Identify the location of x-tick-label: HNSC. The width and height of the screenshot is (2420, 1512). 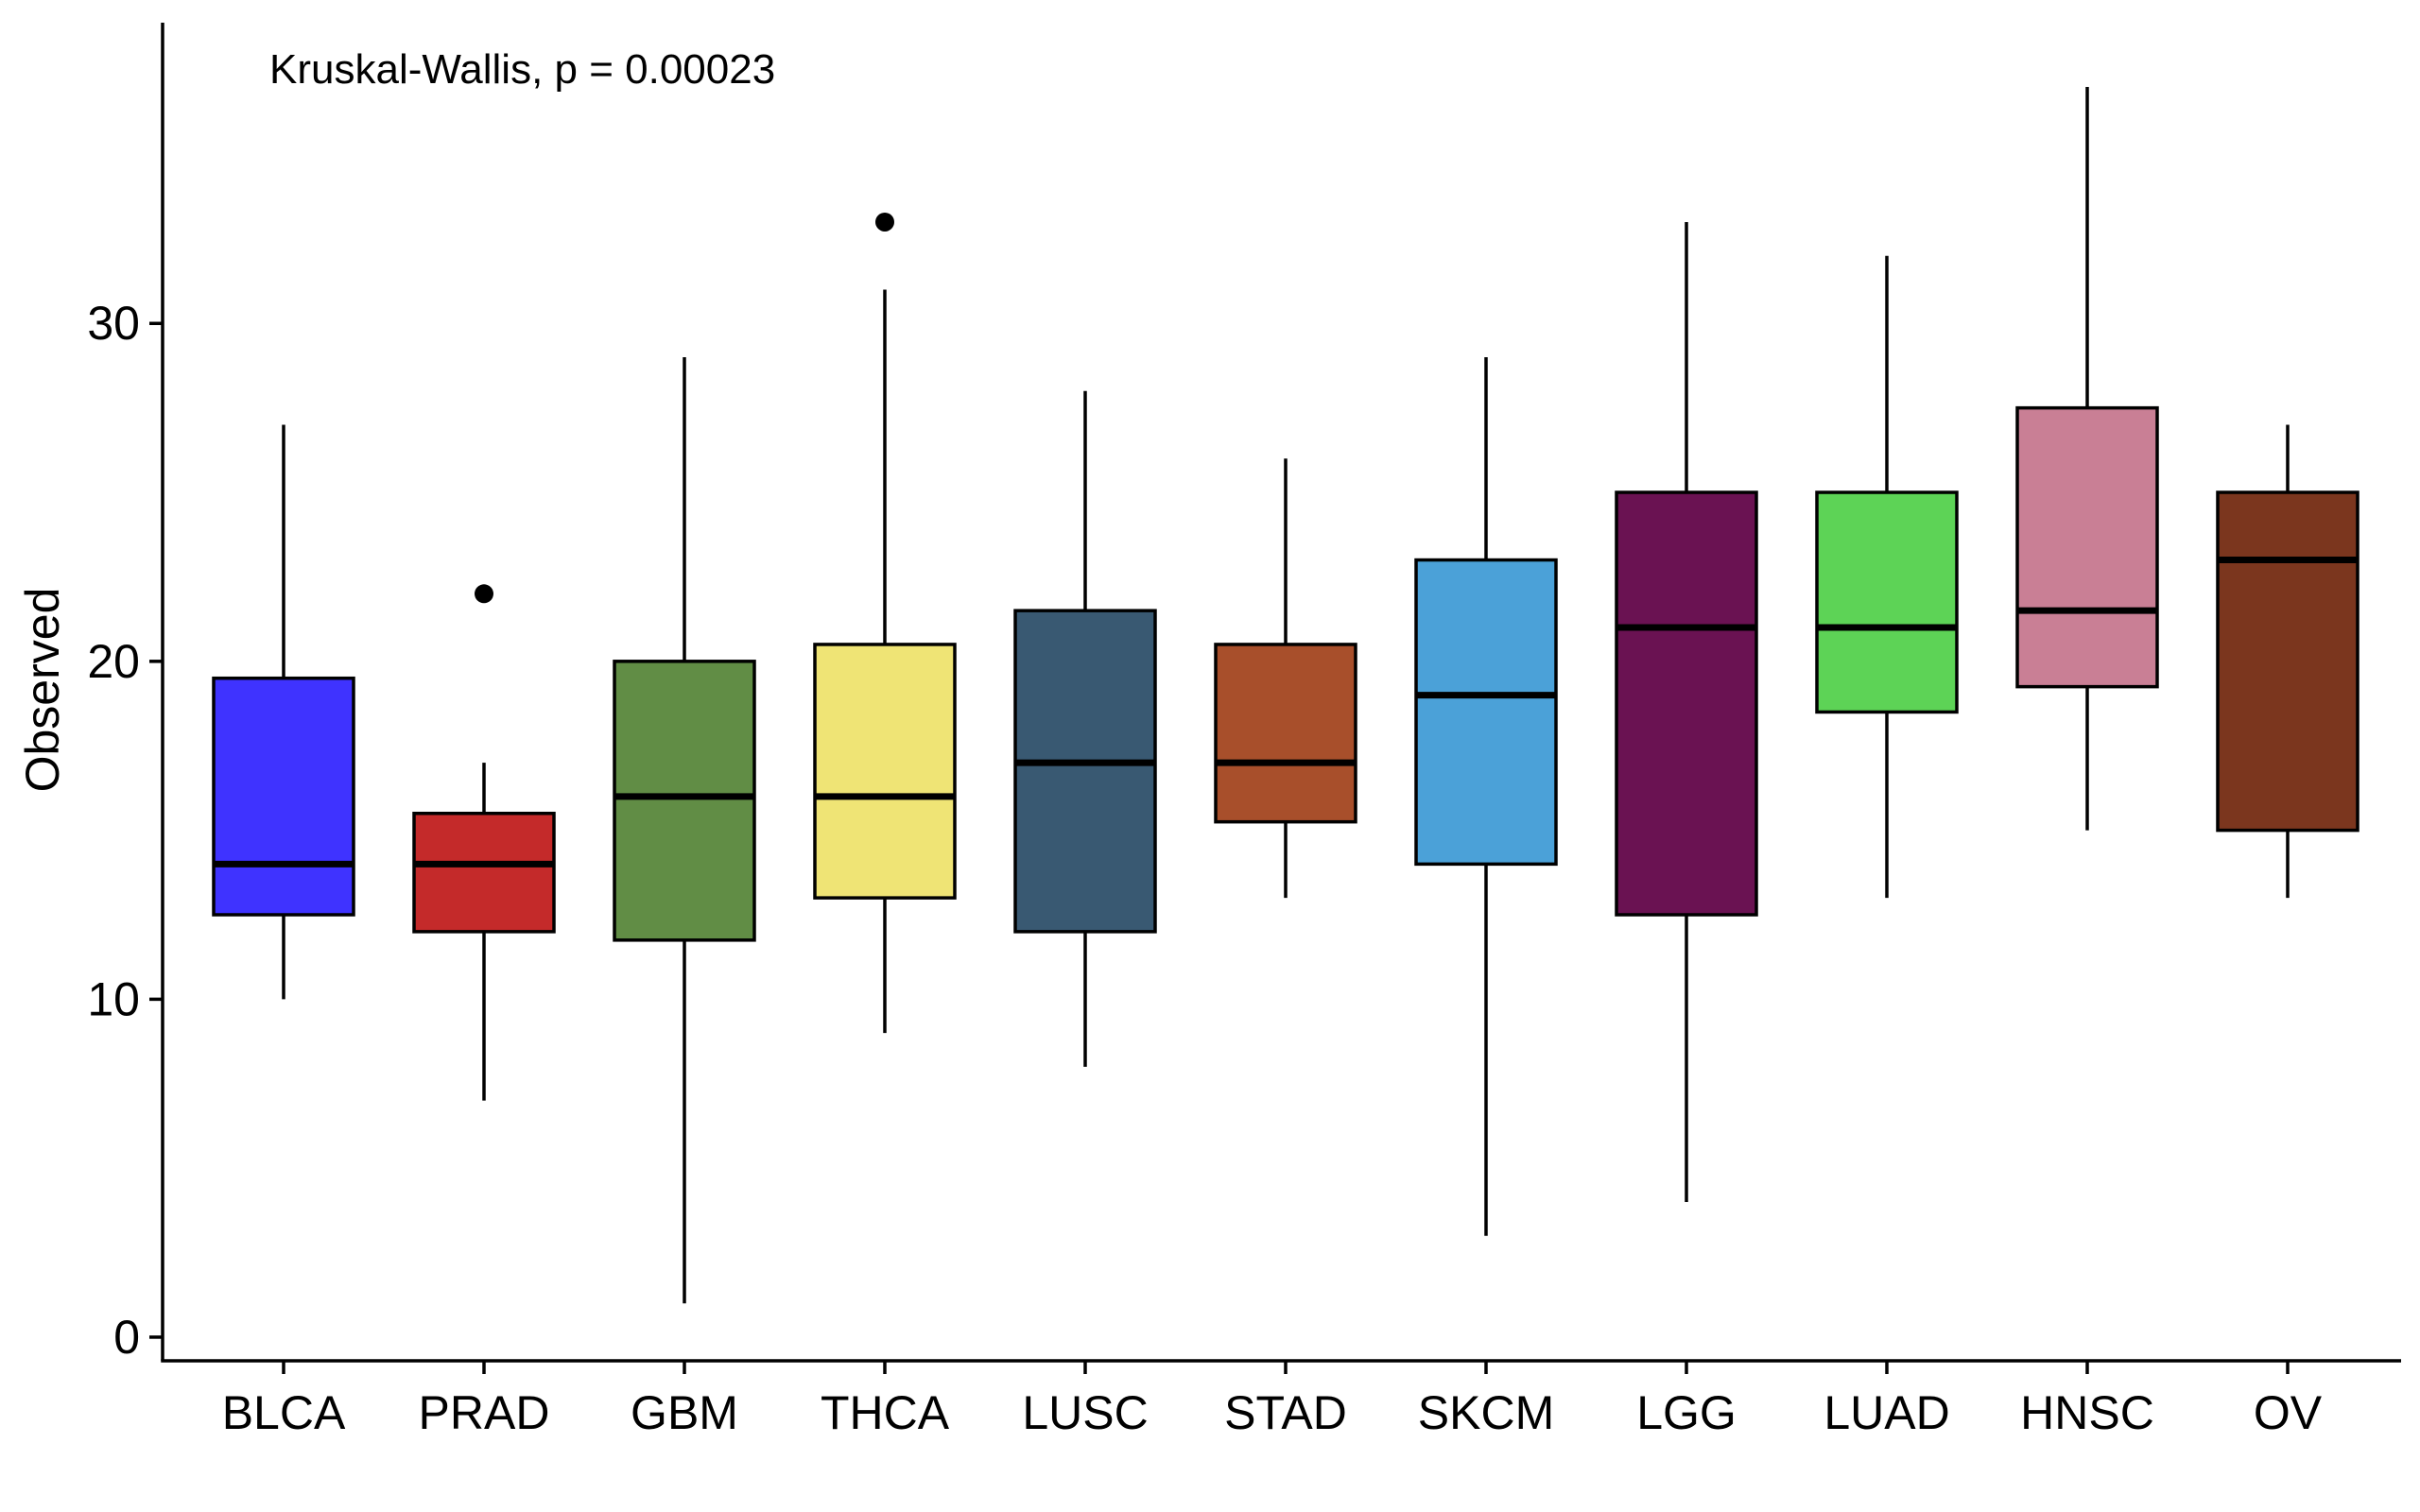
(2087, 1412).